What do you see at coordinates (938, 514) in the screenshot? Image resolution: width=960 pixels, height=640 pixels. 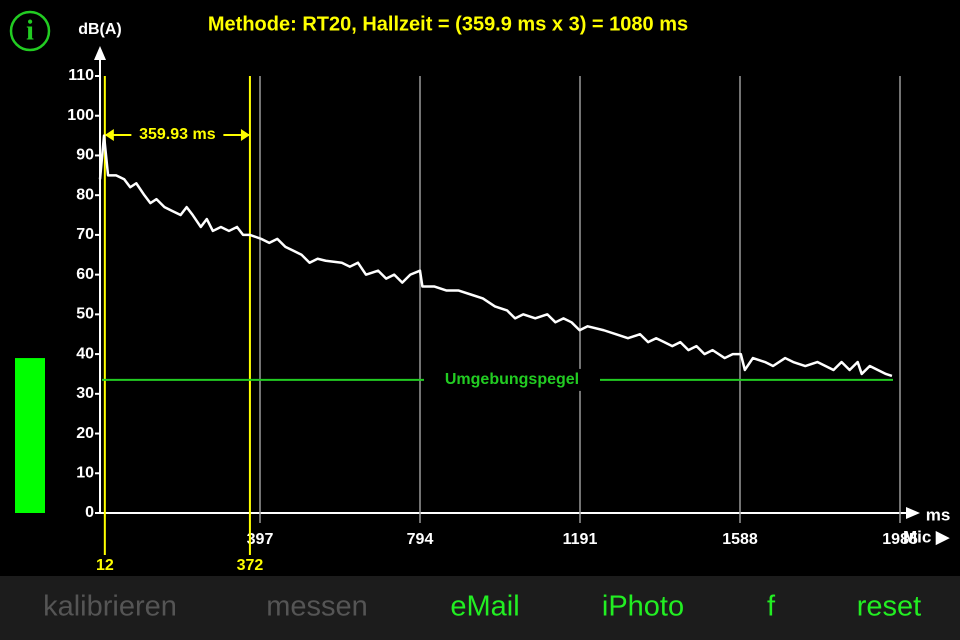 I see `x-axis-label: ms` at bounding box center [938, 514].